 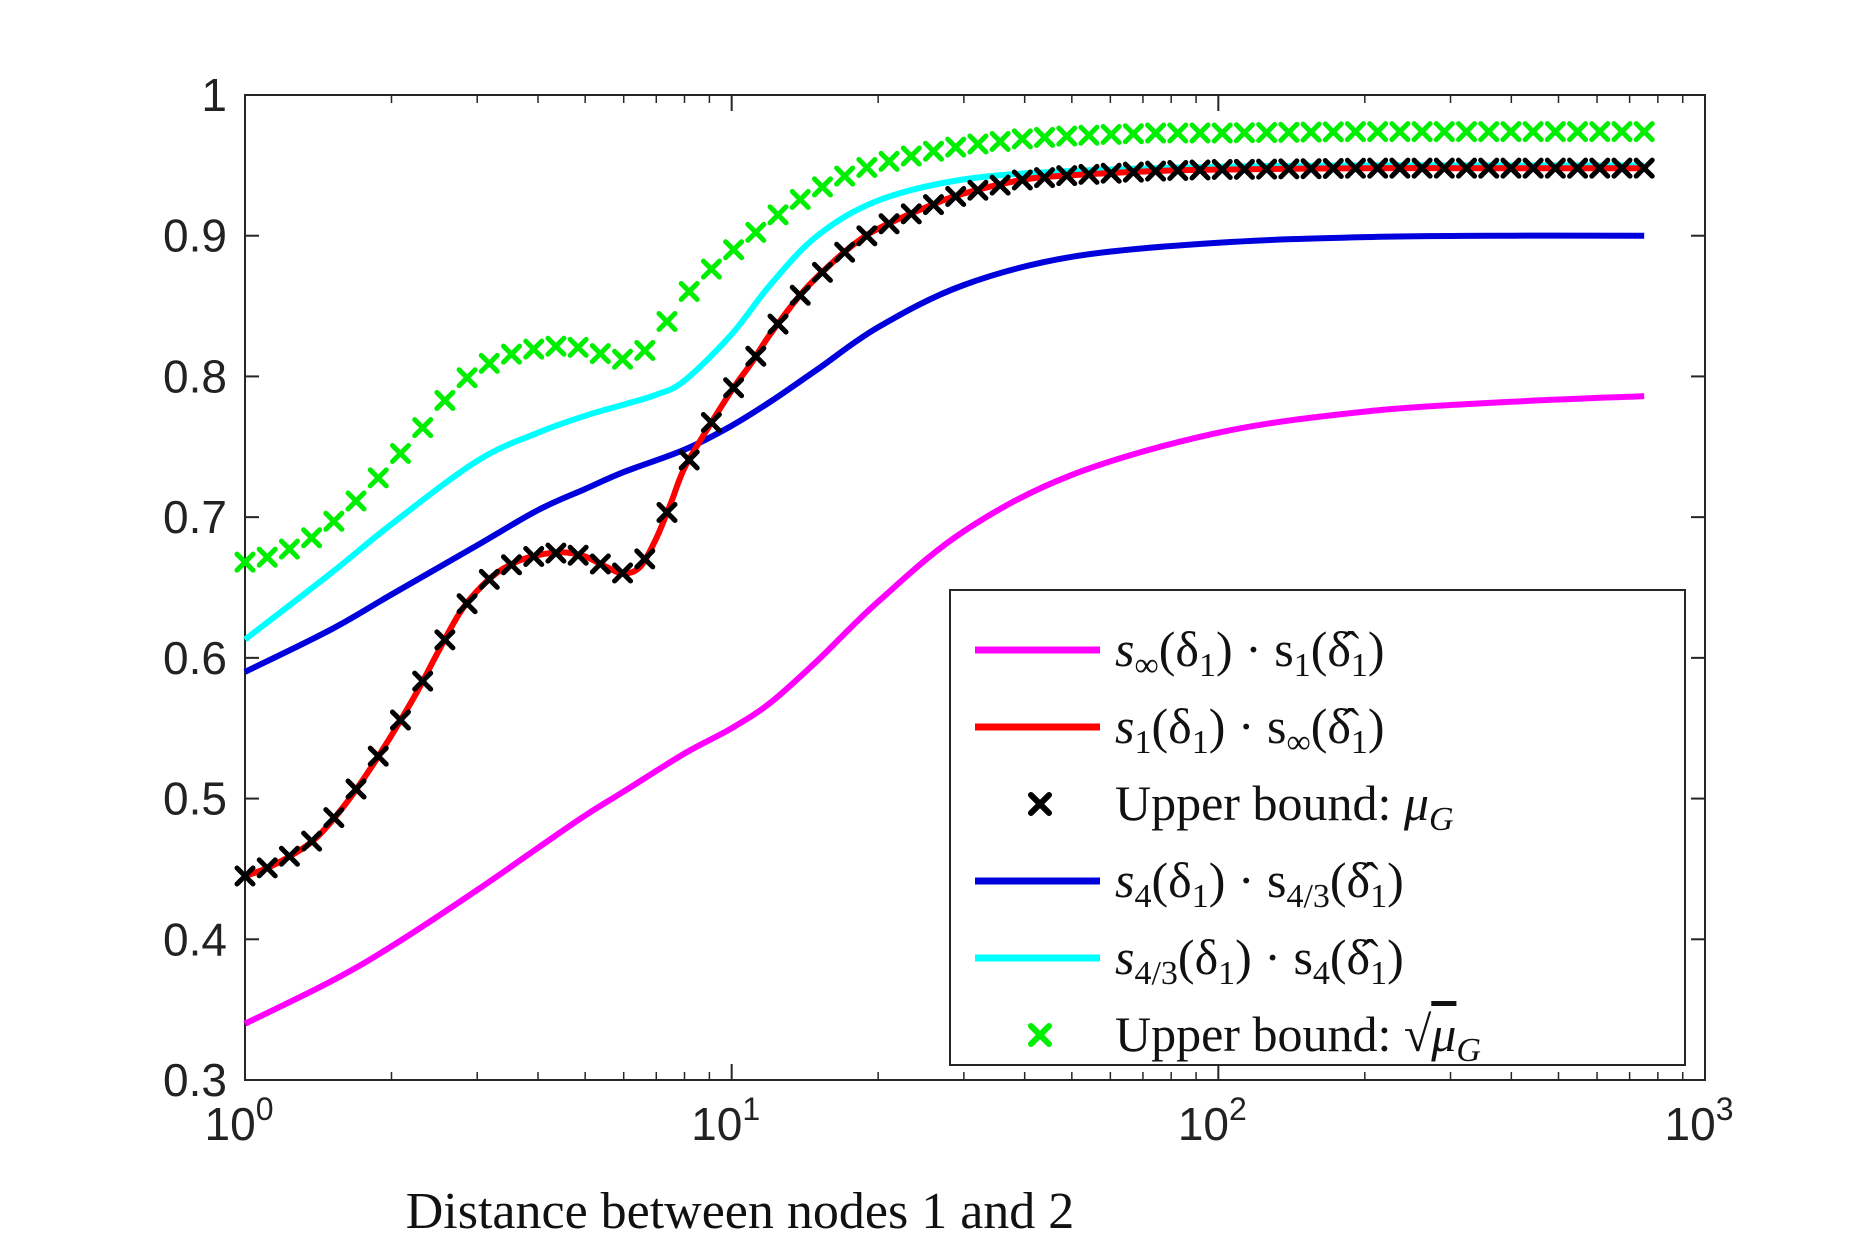 I want to click on x-tick-base: 10, so click(x=1690, y=1124).